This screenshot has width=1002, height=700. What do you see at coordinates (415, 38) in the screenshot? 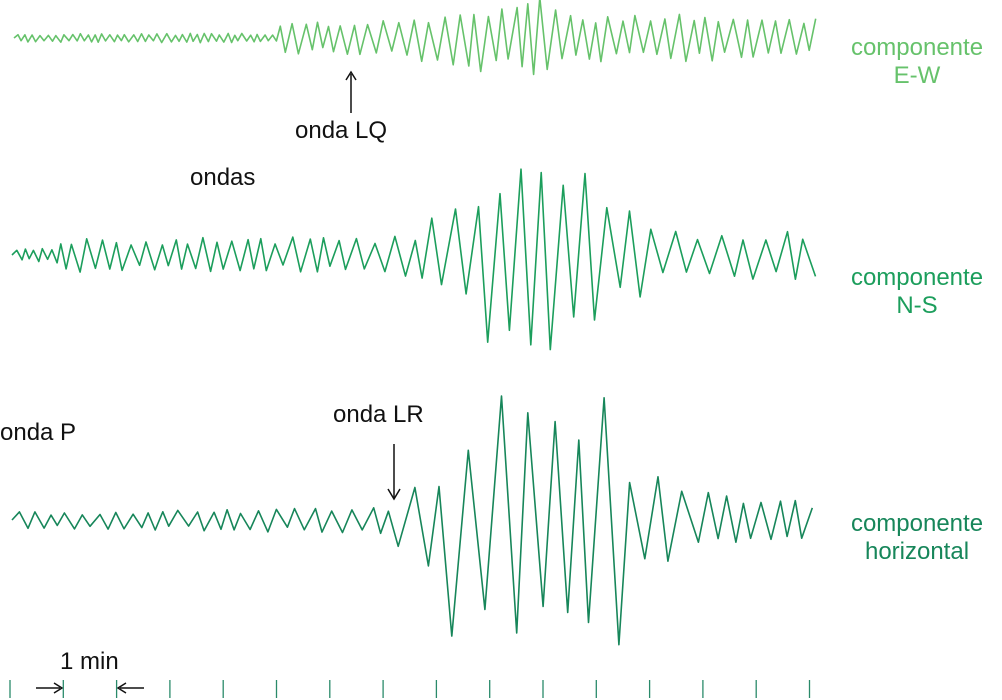
I see `ew-trace` at bounding box center [415, 38].